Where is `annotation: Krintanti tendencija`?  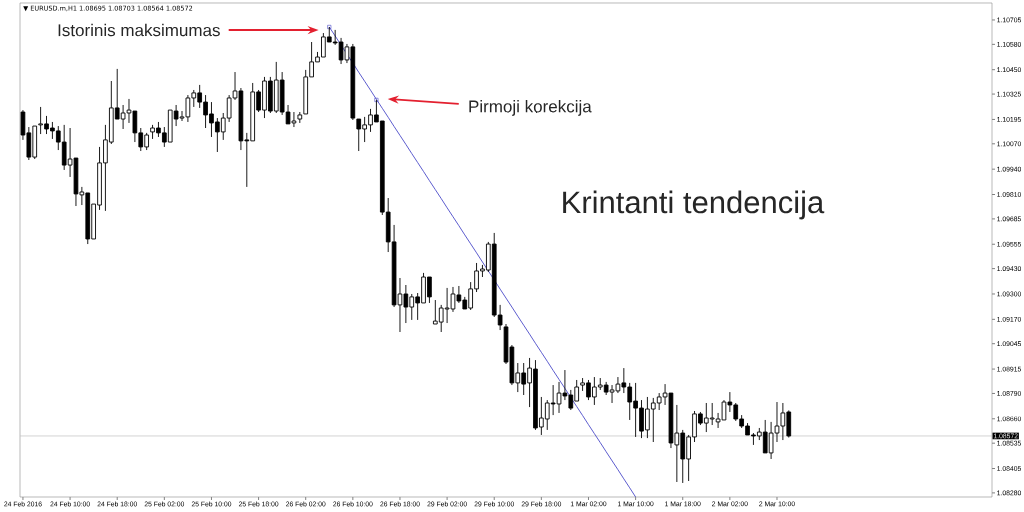
annotation: Krintanti tendencija is located at coordinates (694, 205).